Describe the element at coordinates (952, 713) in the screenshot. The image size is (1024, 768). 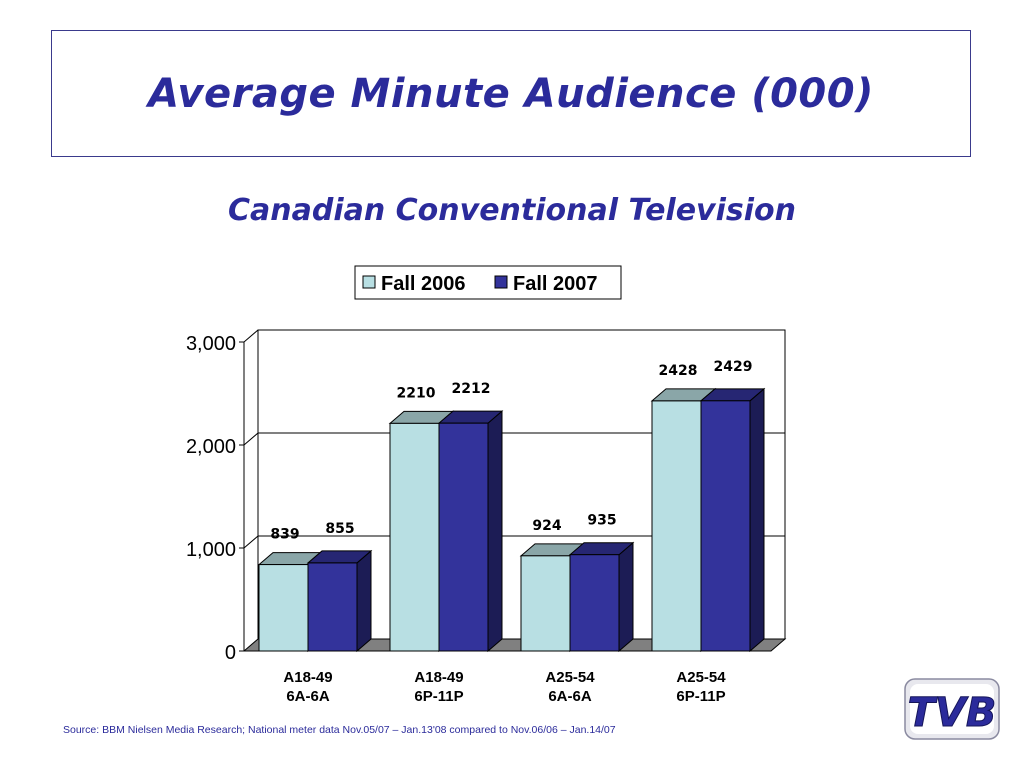
I see `tvb-logo-text: TVB` at that location.